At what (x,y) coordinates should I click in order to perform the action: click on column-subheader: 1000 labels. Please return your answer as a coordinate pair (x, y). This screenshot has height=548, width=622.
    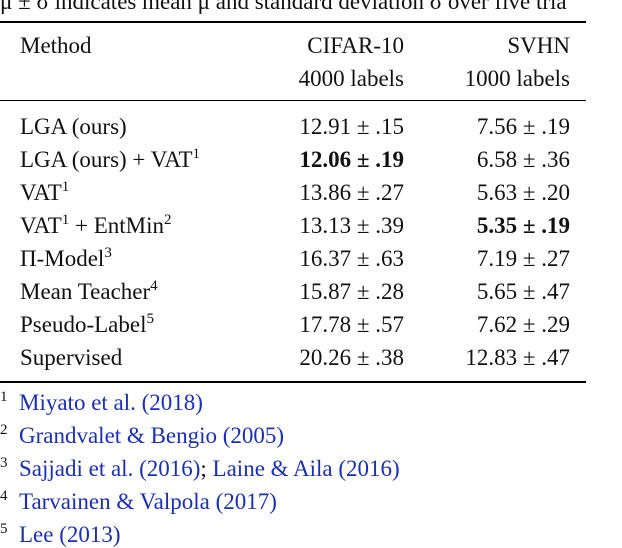
    Looking at the image, I should click on (517, 78).